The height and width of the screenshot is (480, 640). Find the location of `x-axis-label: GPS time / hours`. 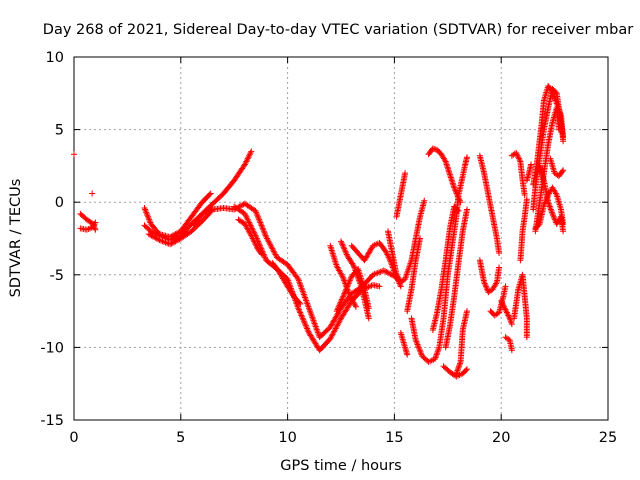

x-axis-label: GPS time / hours is located at coordinates (340, 466).